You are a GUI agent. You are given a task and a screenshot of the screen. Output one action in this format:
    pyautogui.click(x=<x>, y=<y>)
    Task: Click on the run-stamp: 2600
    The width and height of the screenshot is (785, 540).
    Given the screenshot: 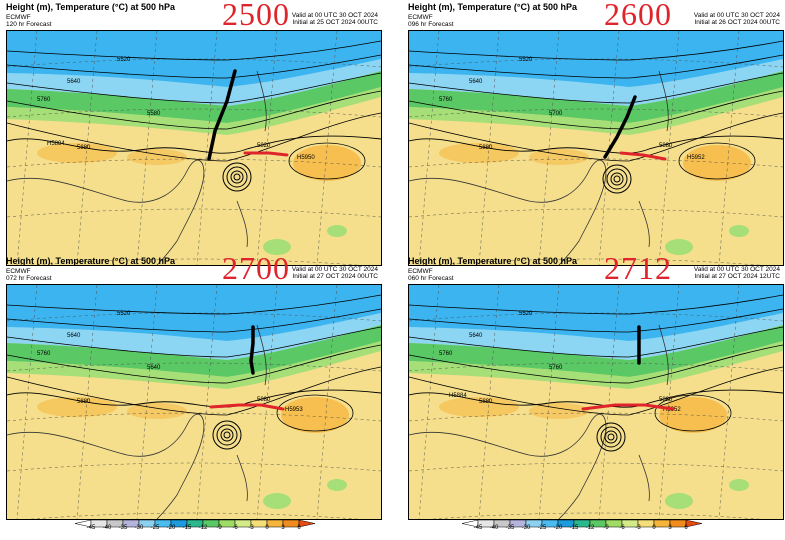 What is the action you would take?
    pyautogui.click(x=638, y=16)
    